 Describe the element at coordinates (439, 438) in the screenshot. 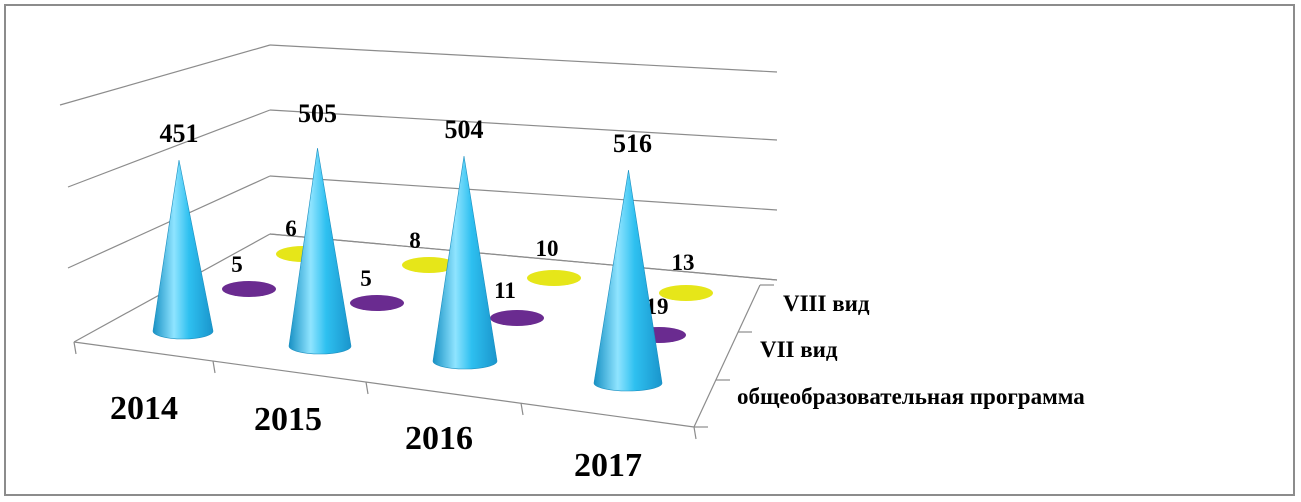

I see `x-tick-label: 2016` at that location.